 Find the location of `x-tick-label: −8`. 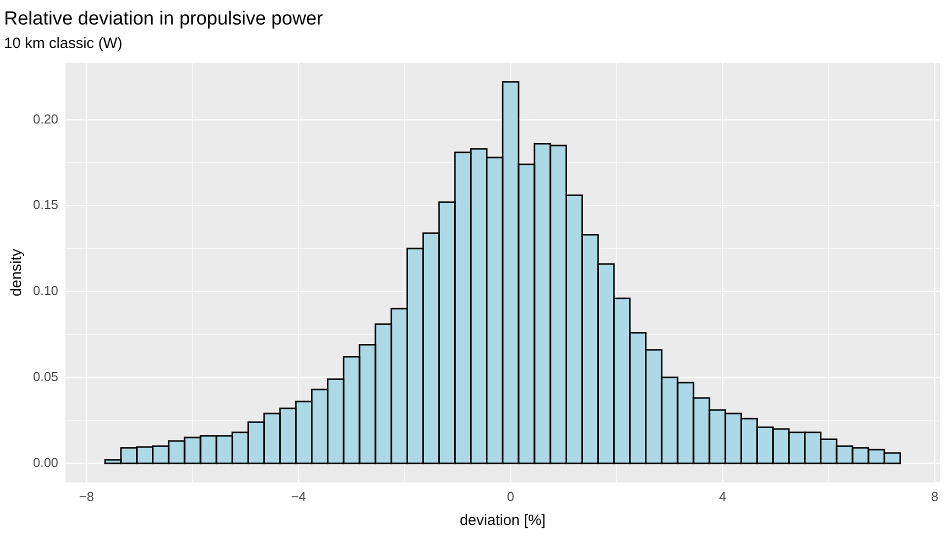

x-tick-label: −8 is located at coordinates (86, 496).